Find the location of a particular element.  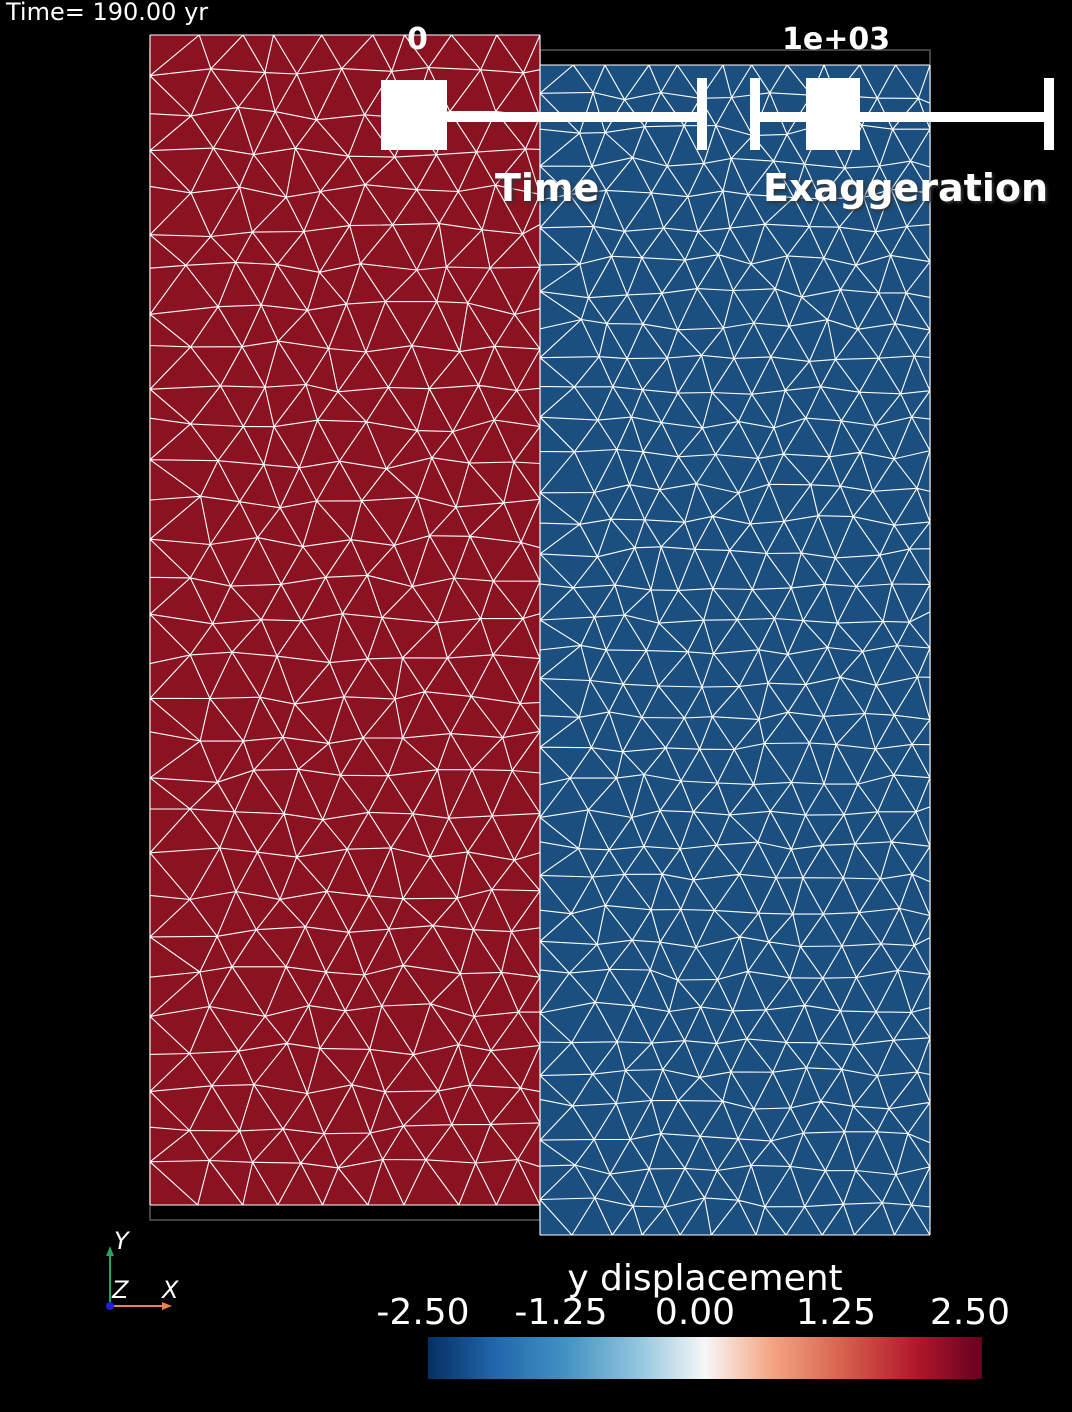

exaggeration-slider-track is located at coordinates (904, 117).